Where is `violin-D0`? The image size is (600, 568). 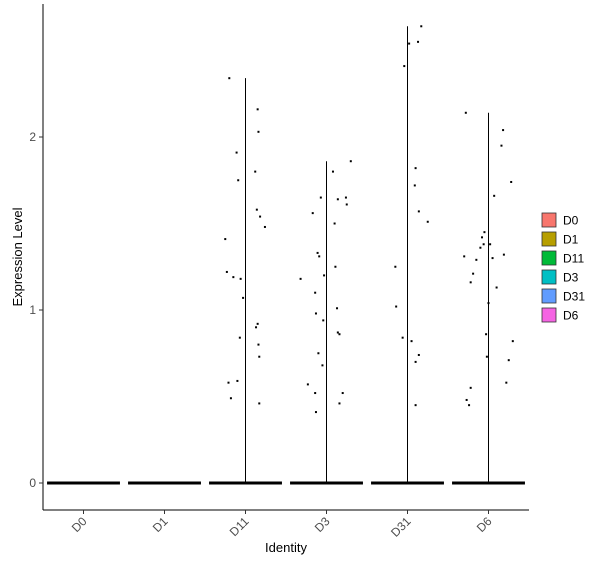 violin-D0 is located at coordinates (83, 483).